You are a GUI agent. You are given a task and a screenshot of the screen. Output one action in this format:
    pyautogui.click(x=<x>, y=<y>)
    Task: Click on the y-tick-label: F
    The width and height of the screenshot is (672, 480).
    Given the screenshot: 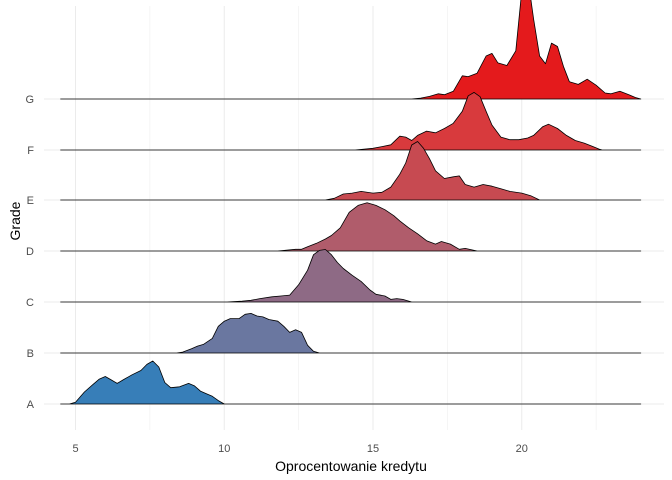 What is the action you would take?
    pyautogui.click(x=30, y=151)
    